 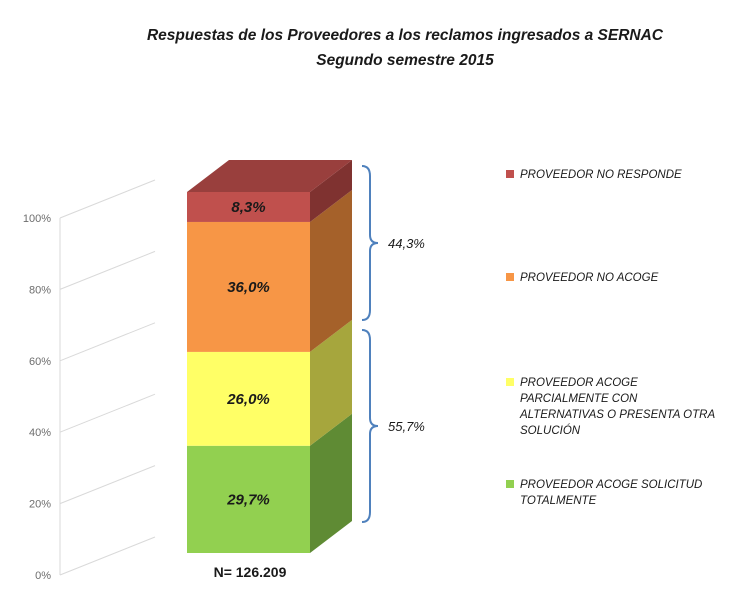 What do you see at coordinates (550, 430) in the screenshot?
I see `legend-label: SOLUCIÓN` at bounding box center [550, 430].